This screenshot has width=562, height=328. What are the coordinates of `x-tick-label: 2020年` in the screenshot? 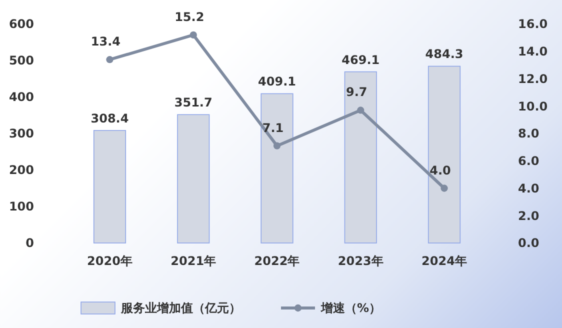 It's located at (109, 261).